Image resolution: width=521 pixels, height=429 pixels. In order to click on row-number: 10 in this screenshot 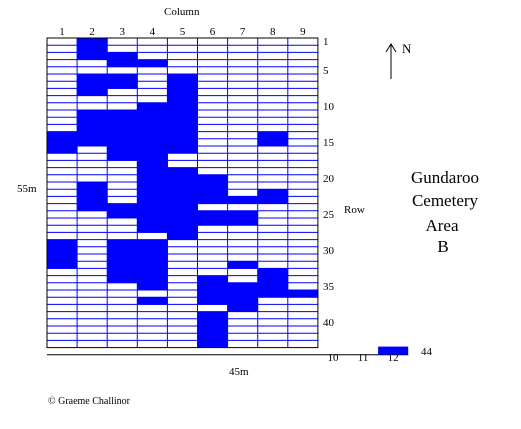, I will do `click(328, 106)`.